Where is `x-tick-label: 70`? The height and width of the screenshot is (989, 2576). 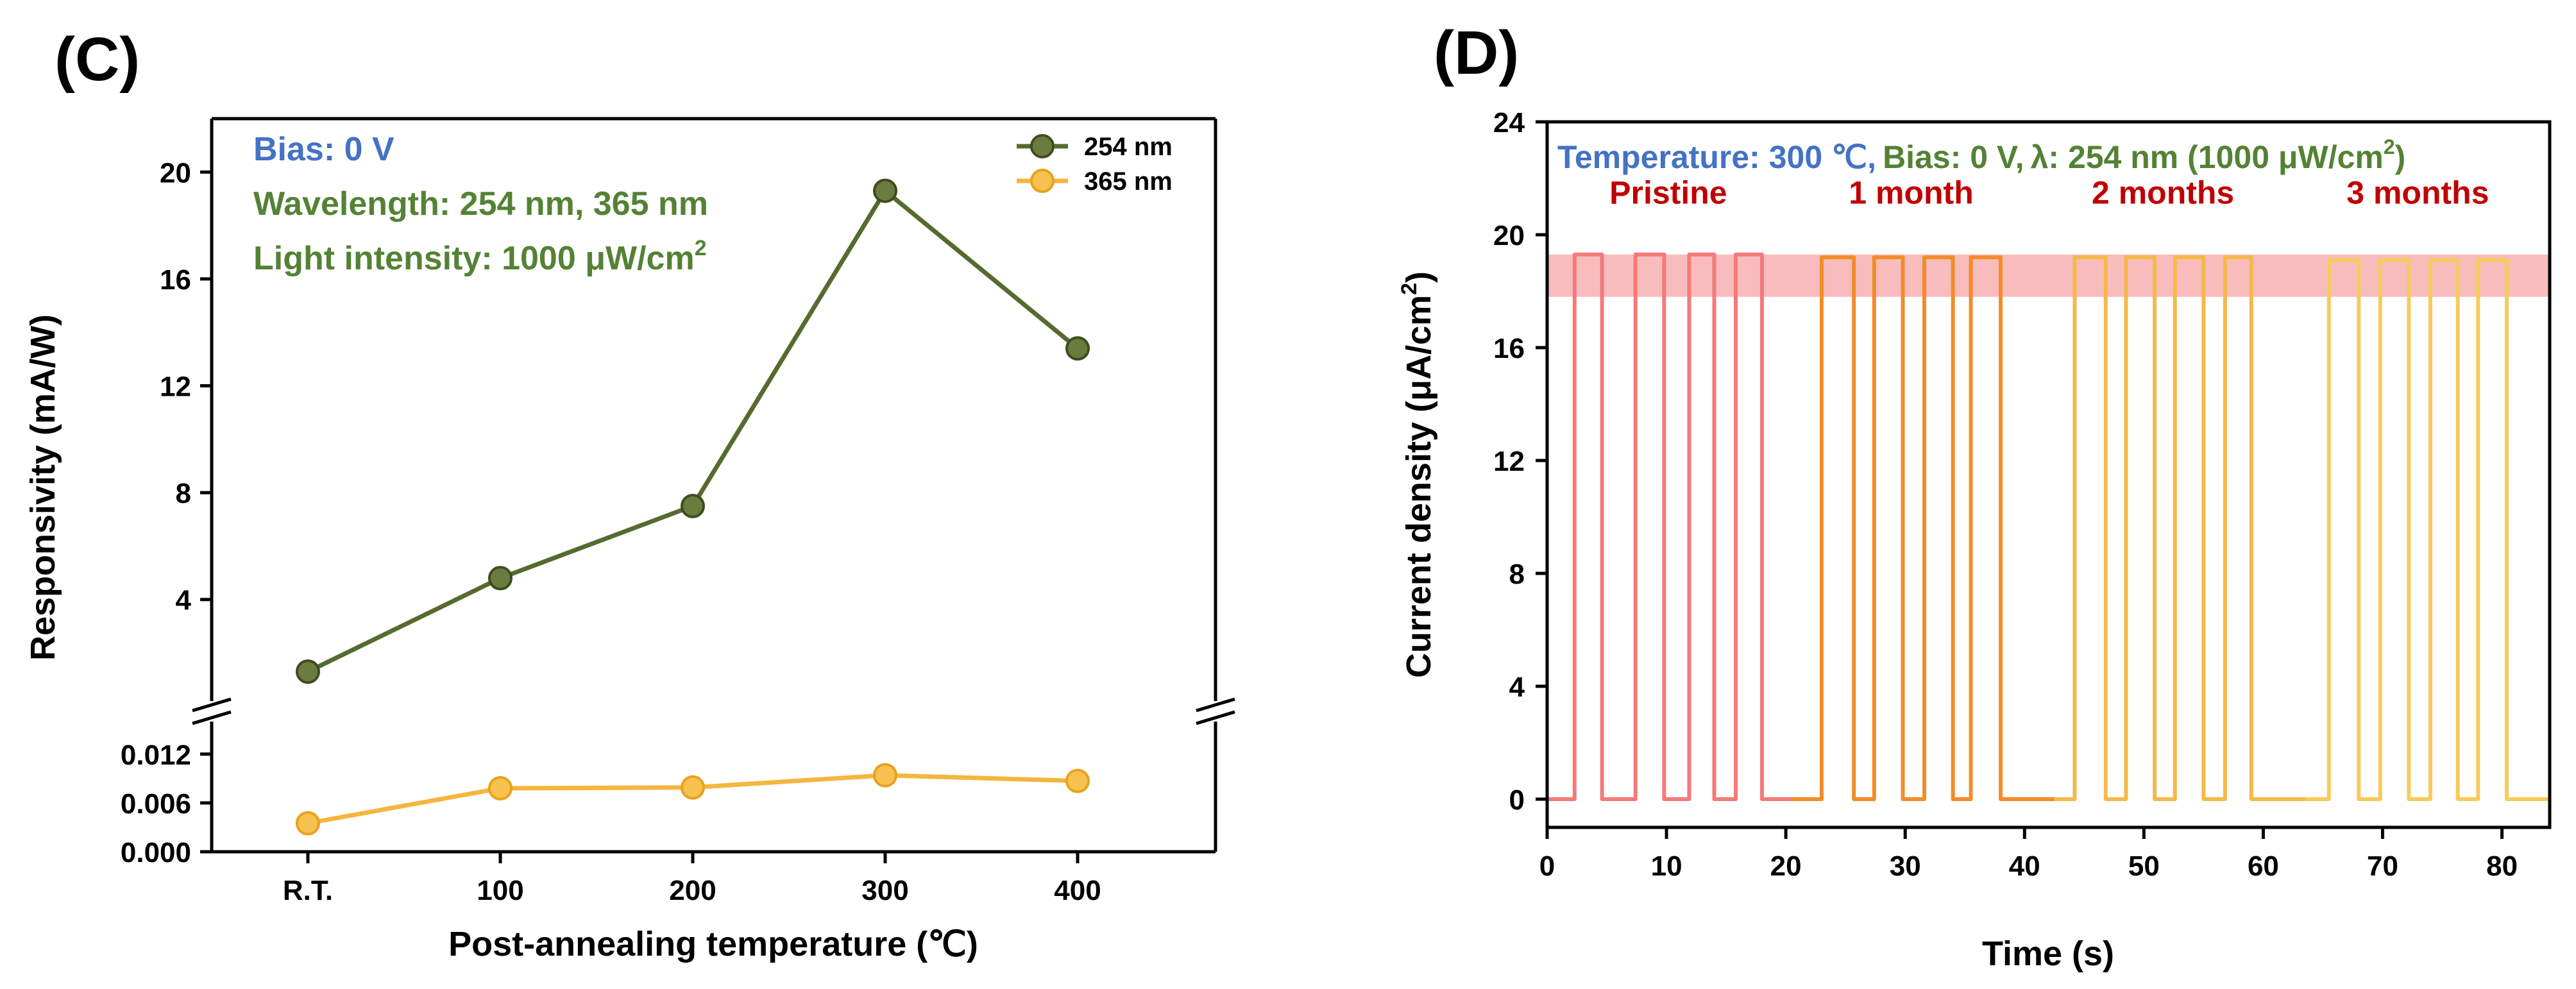 x-tick-label: 70 is located at coordinates (2382, 866).